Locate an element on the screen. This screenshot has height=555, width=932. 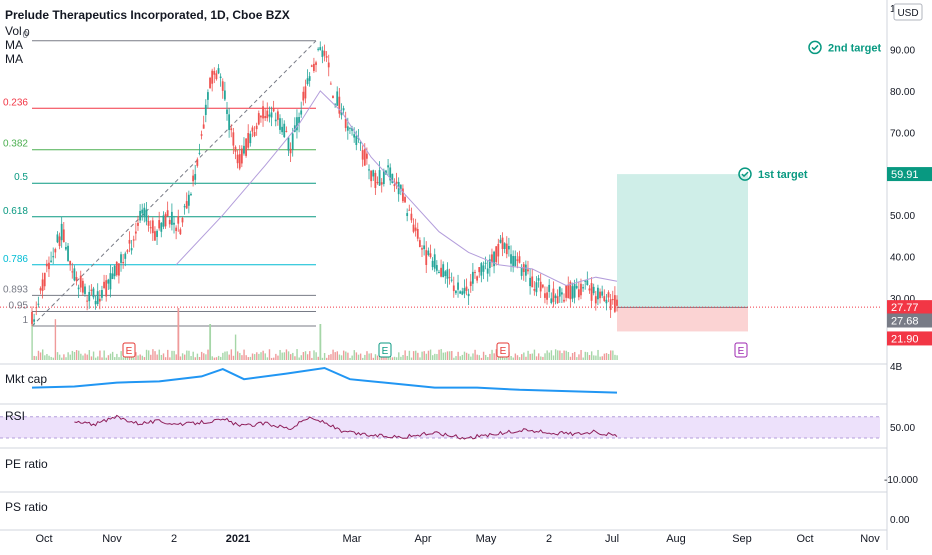
currency-button-label: USD is located at coordinates (907, 13).